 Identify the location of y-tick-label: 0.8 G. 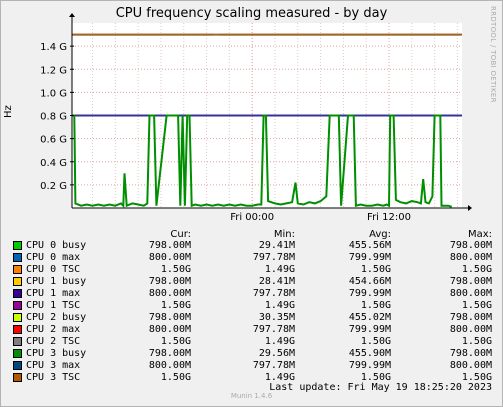
(53, 117).